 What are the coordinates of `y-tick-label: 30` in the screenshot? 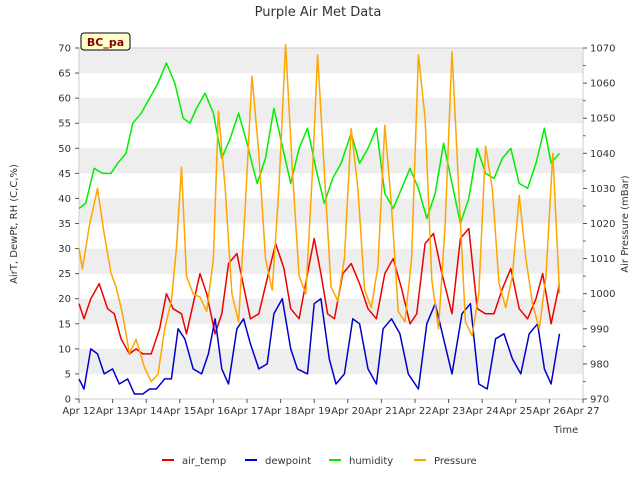 It's located at (64, 249).